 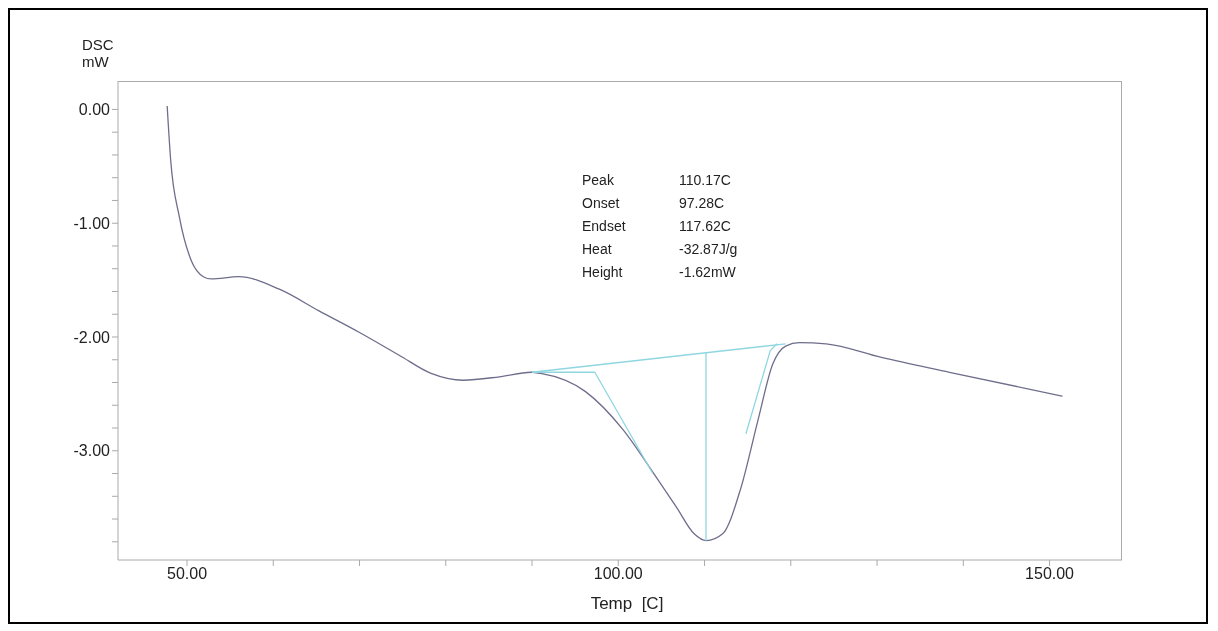 I want to click on text: Onset 97.28C, so click(x=653, y=203).